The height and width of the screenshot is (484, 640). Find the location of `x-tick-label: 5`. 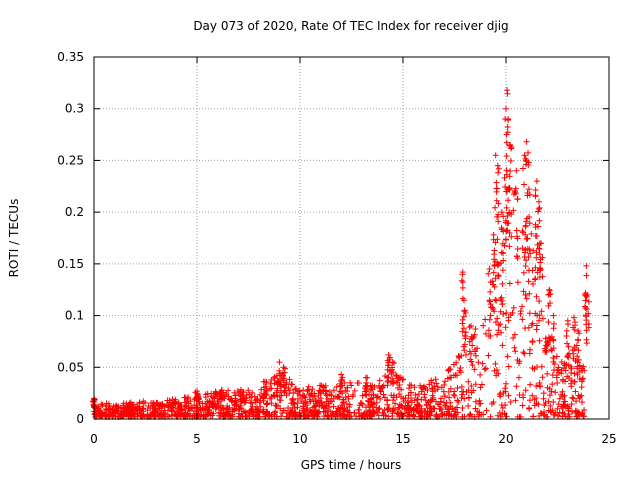

x-tick-label: 5 is located at coordinates (197, 439).